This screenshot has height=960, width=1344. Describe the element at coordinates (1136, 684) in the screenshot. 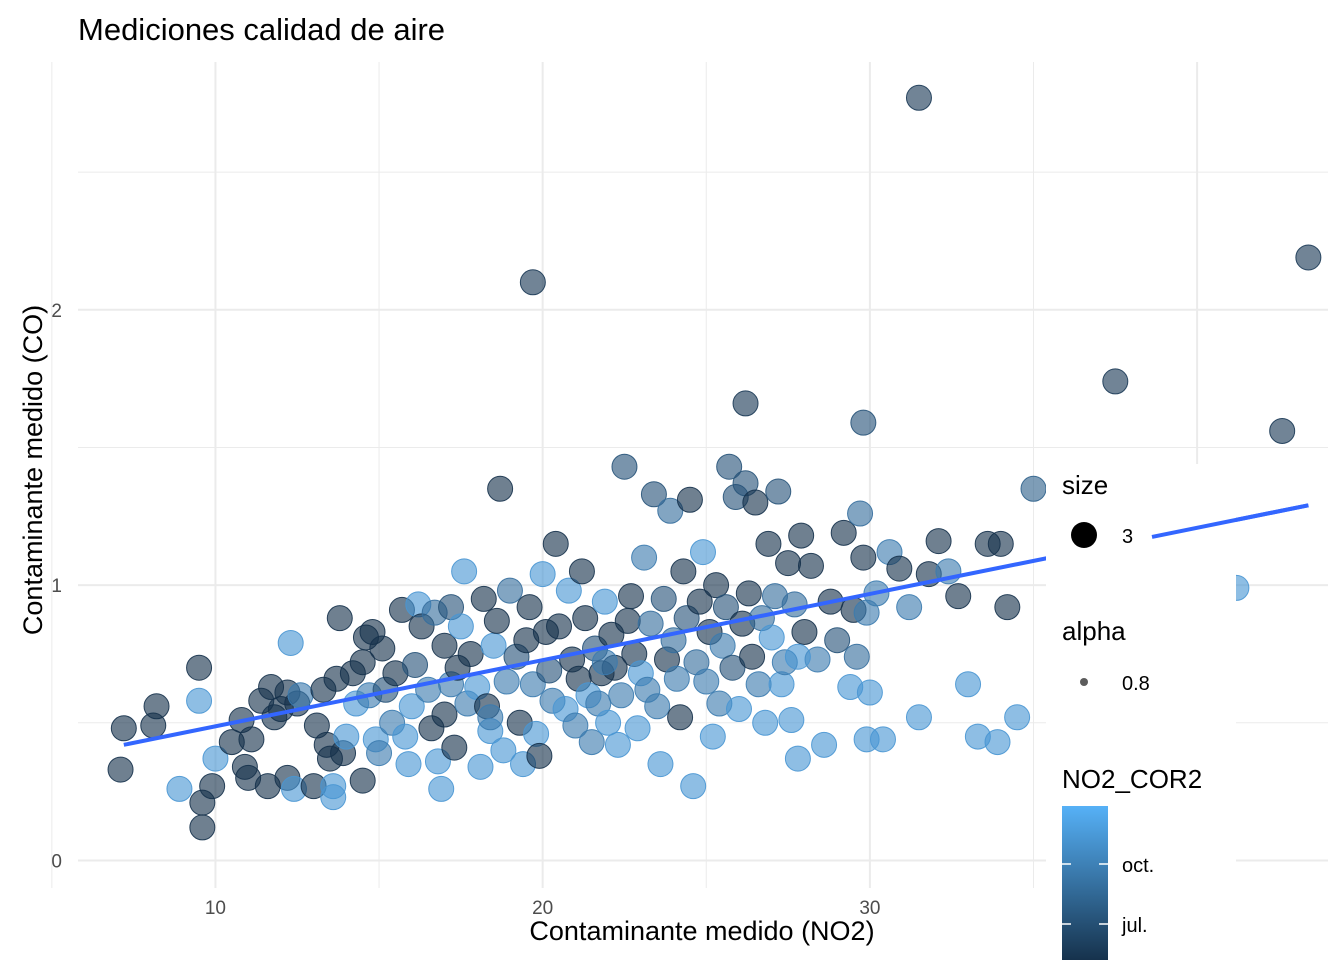

I see `legend-alpha-label: 0.8` at that location.